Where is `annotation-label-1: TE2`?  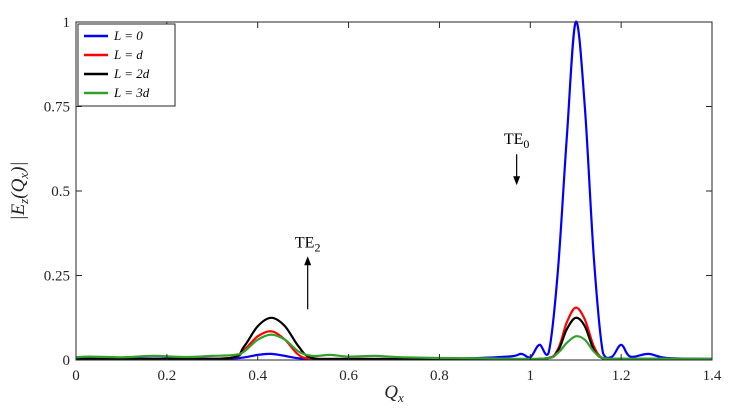
annotation-label-1: TE2 is located at coordinates (308, 244).